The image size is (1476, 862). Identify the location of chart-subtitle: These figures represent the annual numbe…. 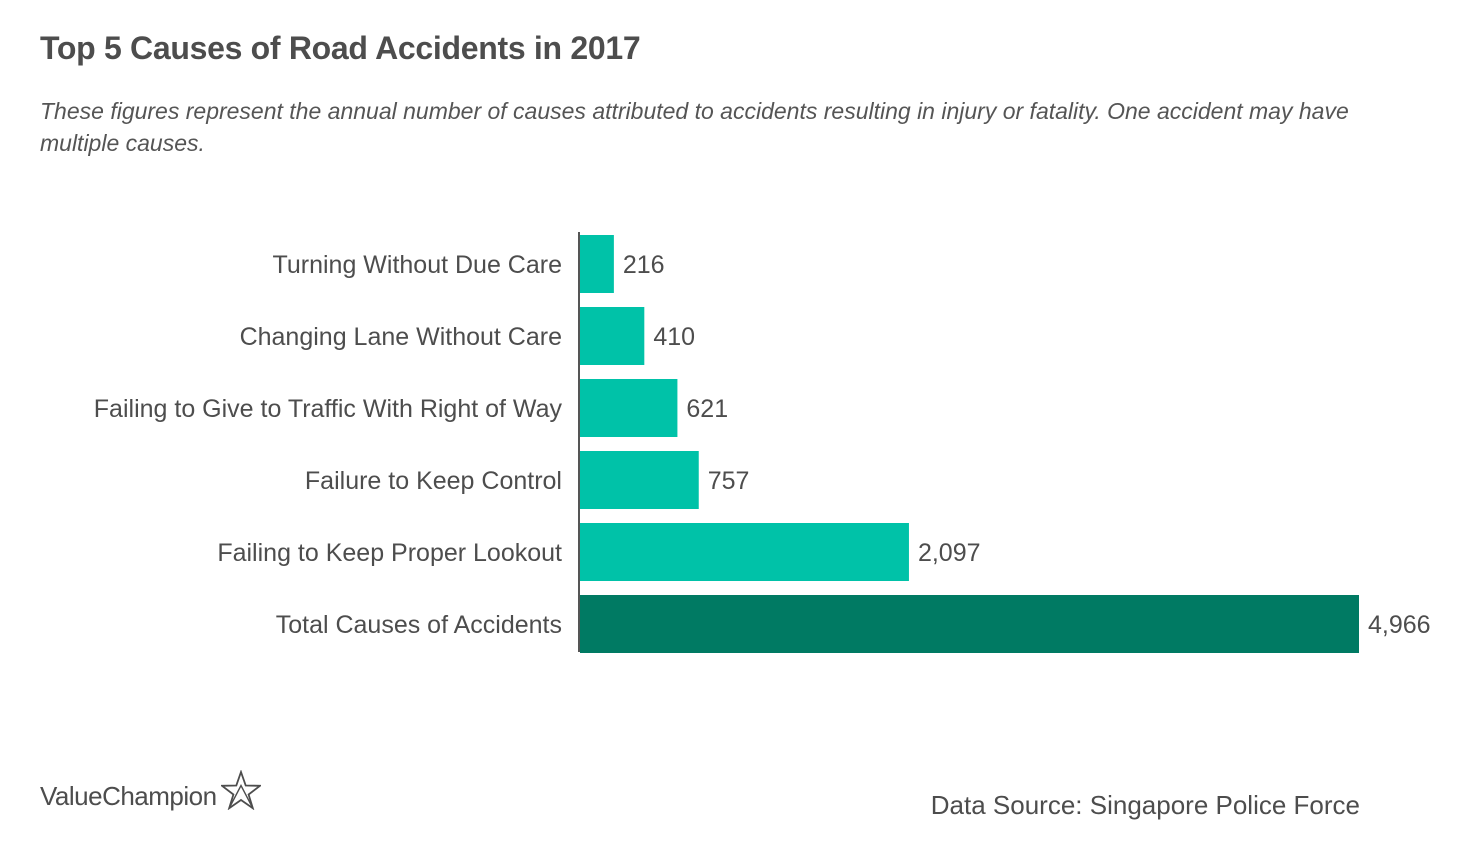
(694, 127).